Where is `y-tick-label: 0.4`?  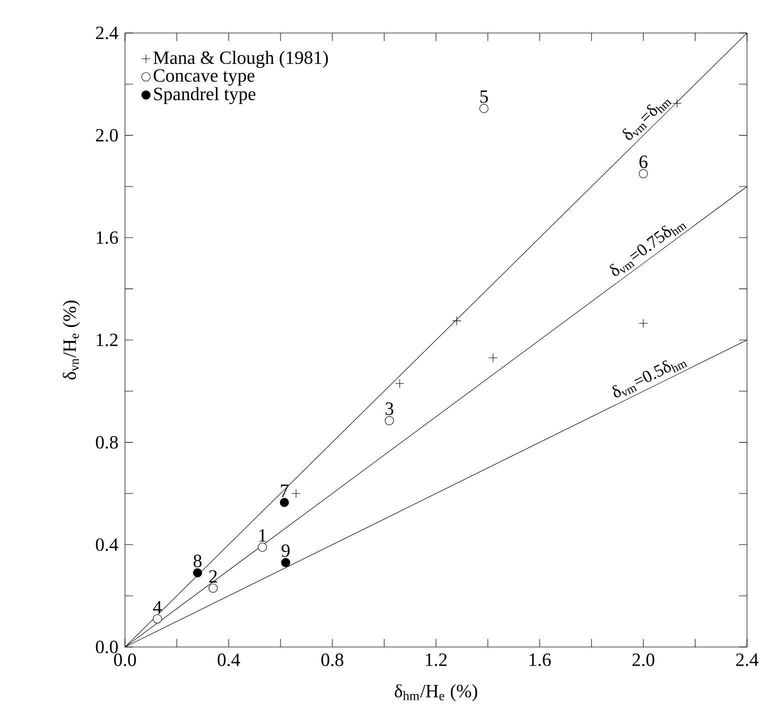 y-tick-label: 0.4 is located at coordinates (107, 545).